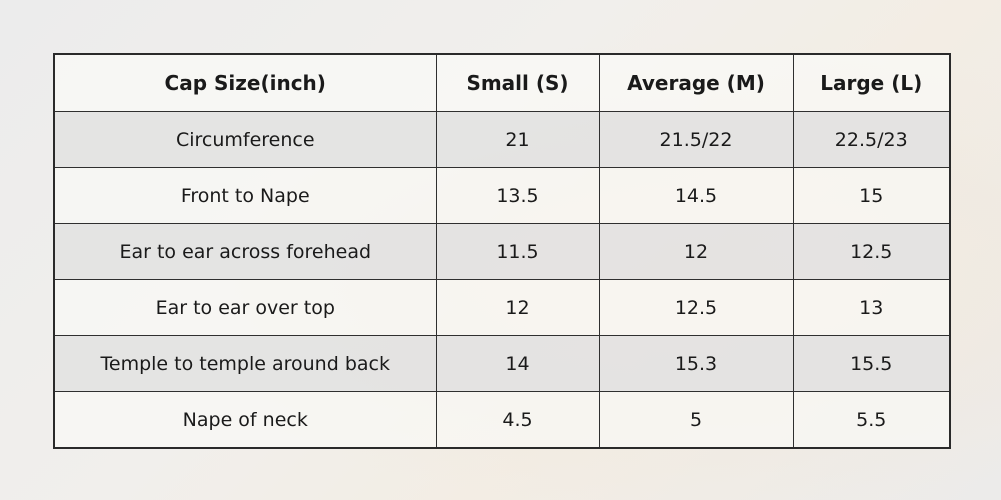 The image size is (1001, 500). I want to click on measurement-label: Ear to ear across forehead, so click(245, 251).